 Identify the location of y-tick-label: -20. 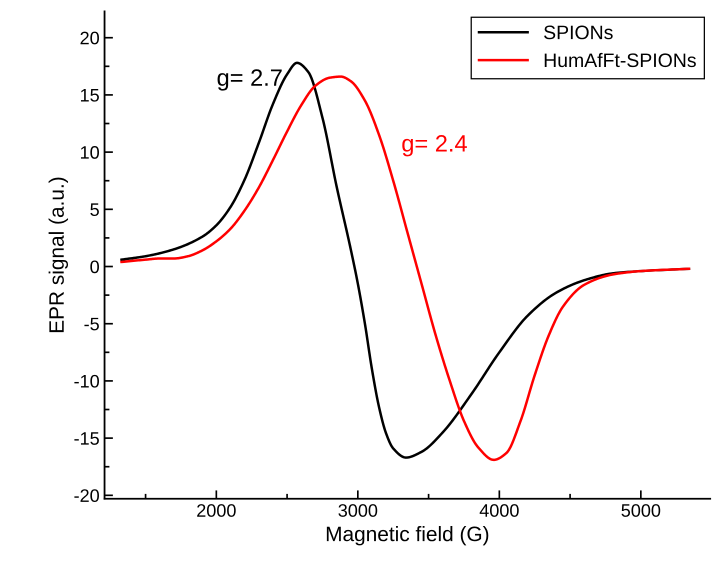
(86, 495).